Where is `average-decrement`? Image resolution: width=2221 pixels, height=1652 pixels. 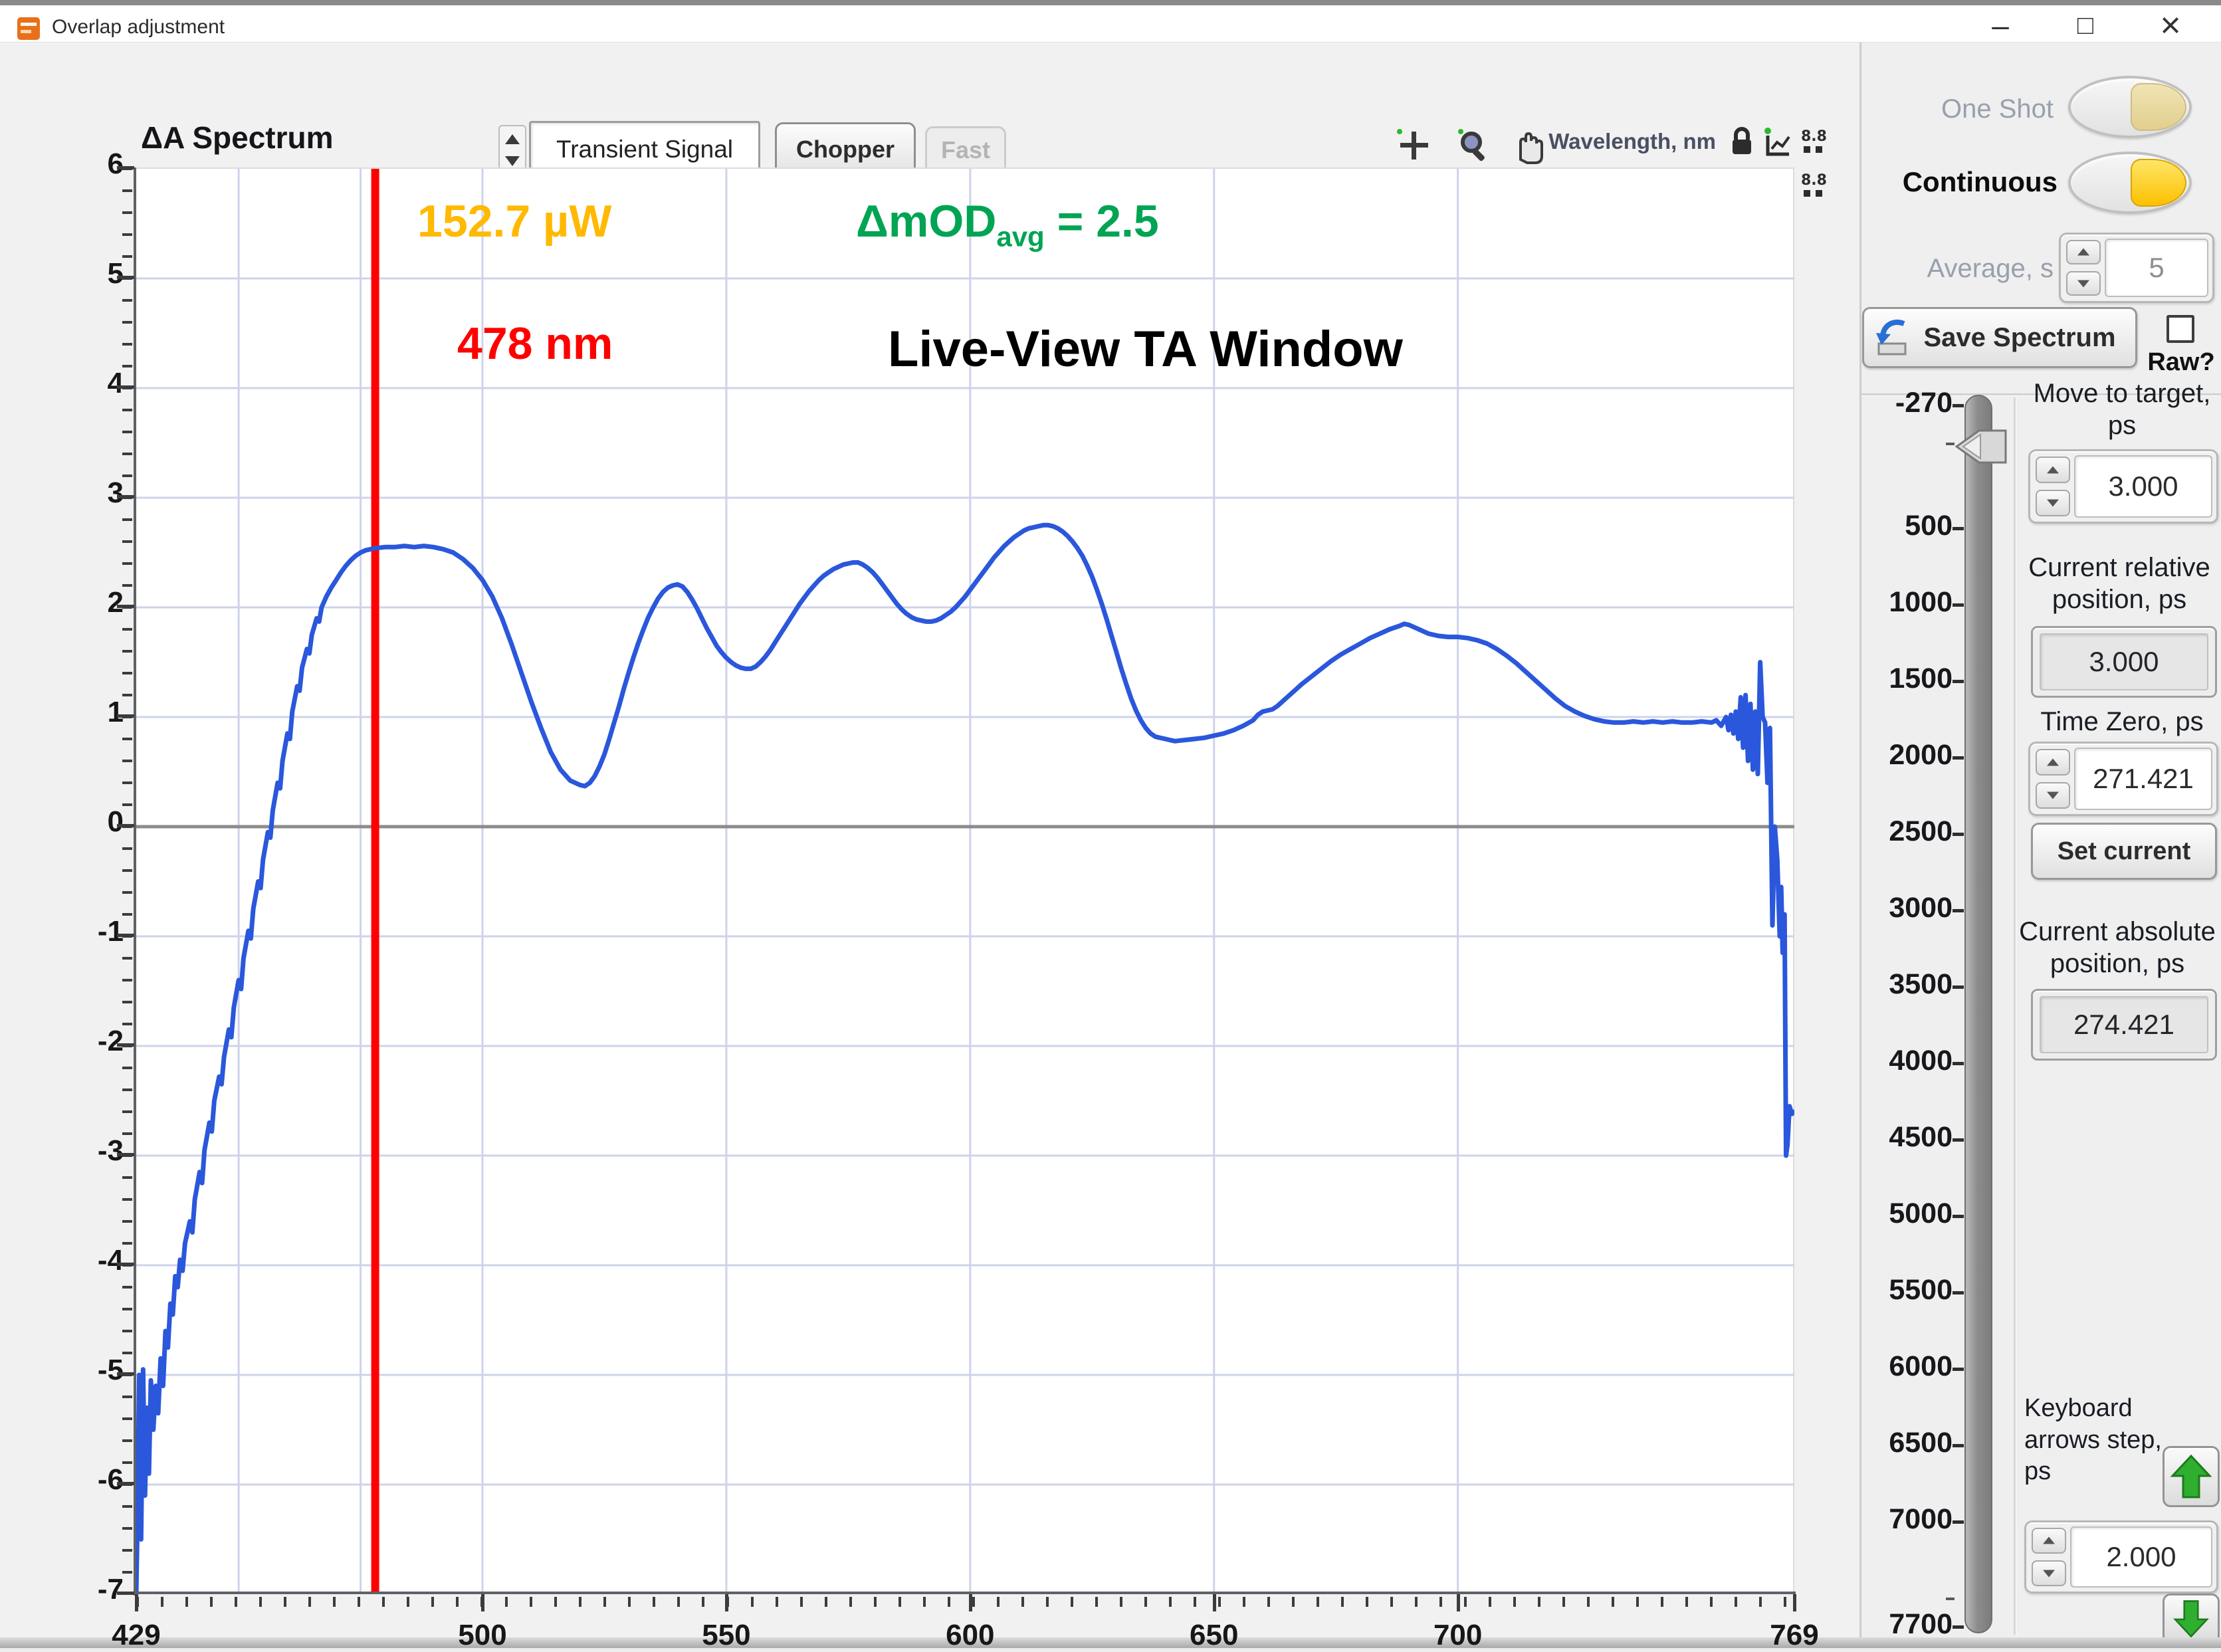 average-decrement is located at coordinates (2083, 284).